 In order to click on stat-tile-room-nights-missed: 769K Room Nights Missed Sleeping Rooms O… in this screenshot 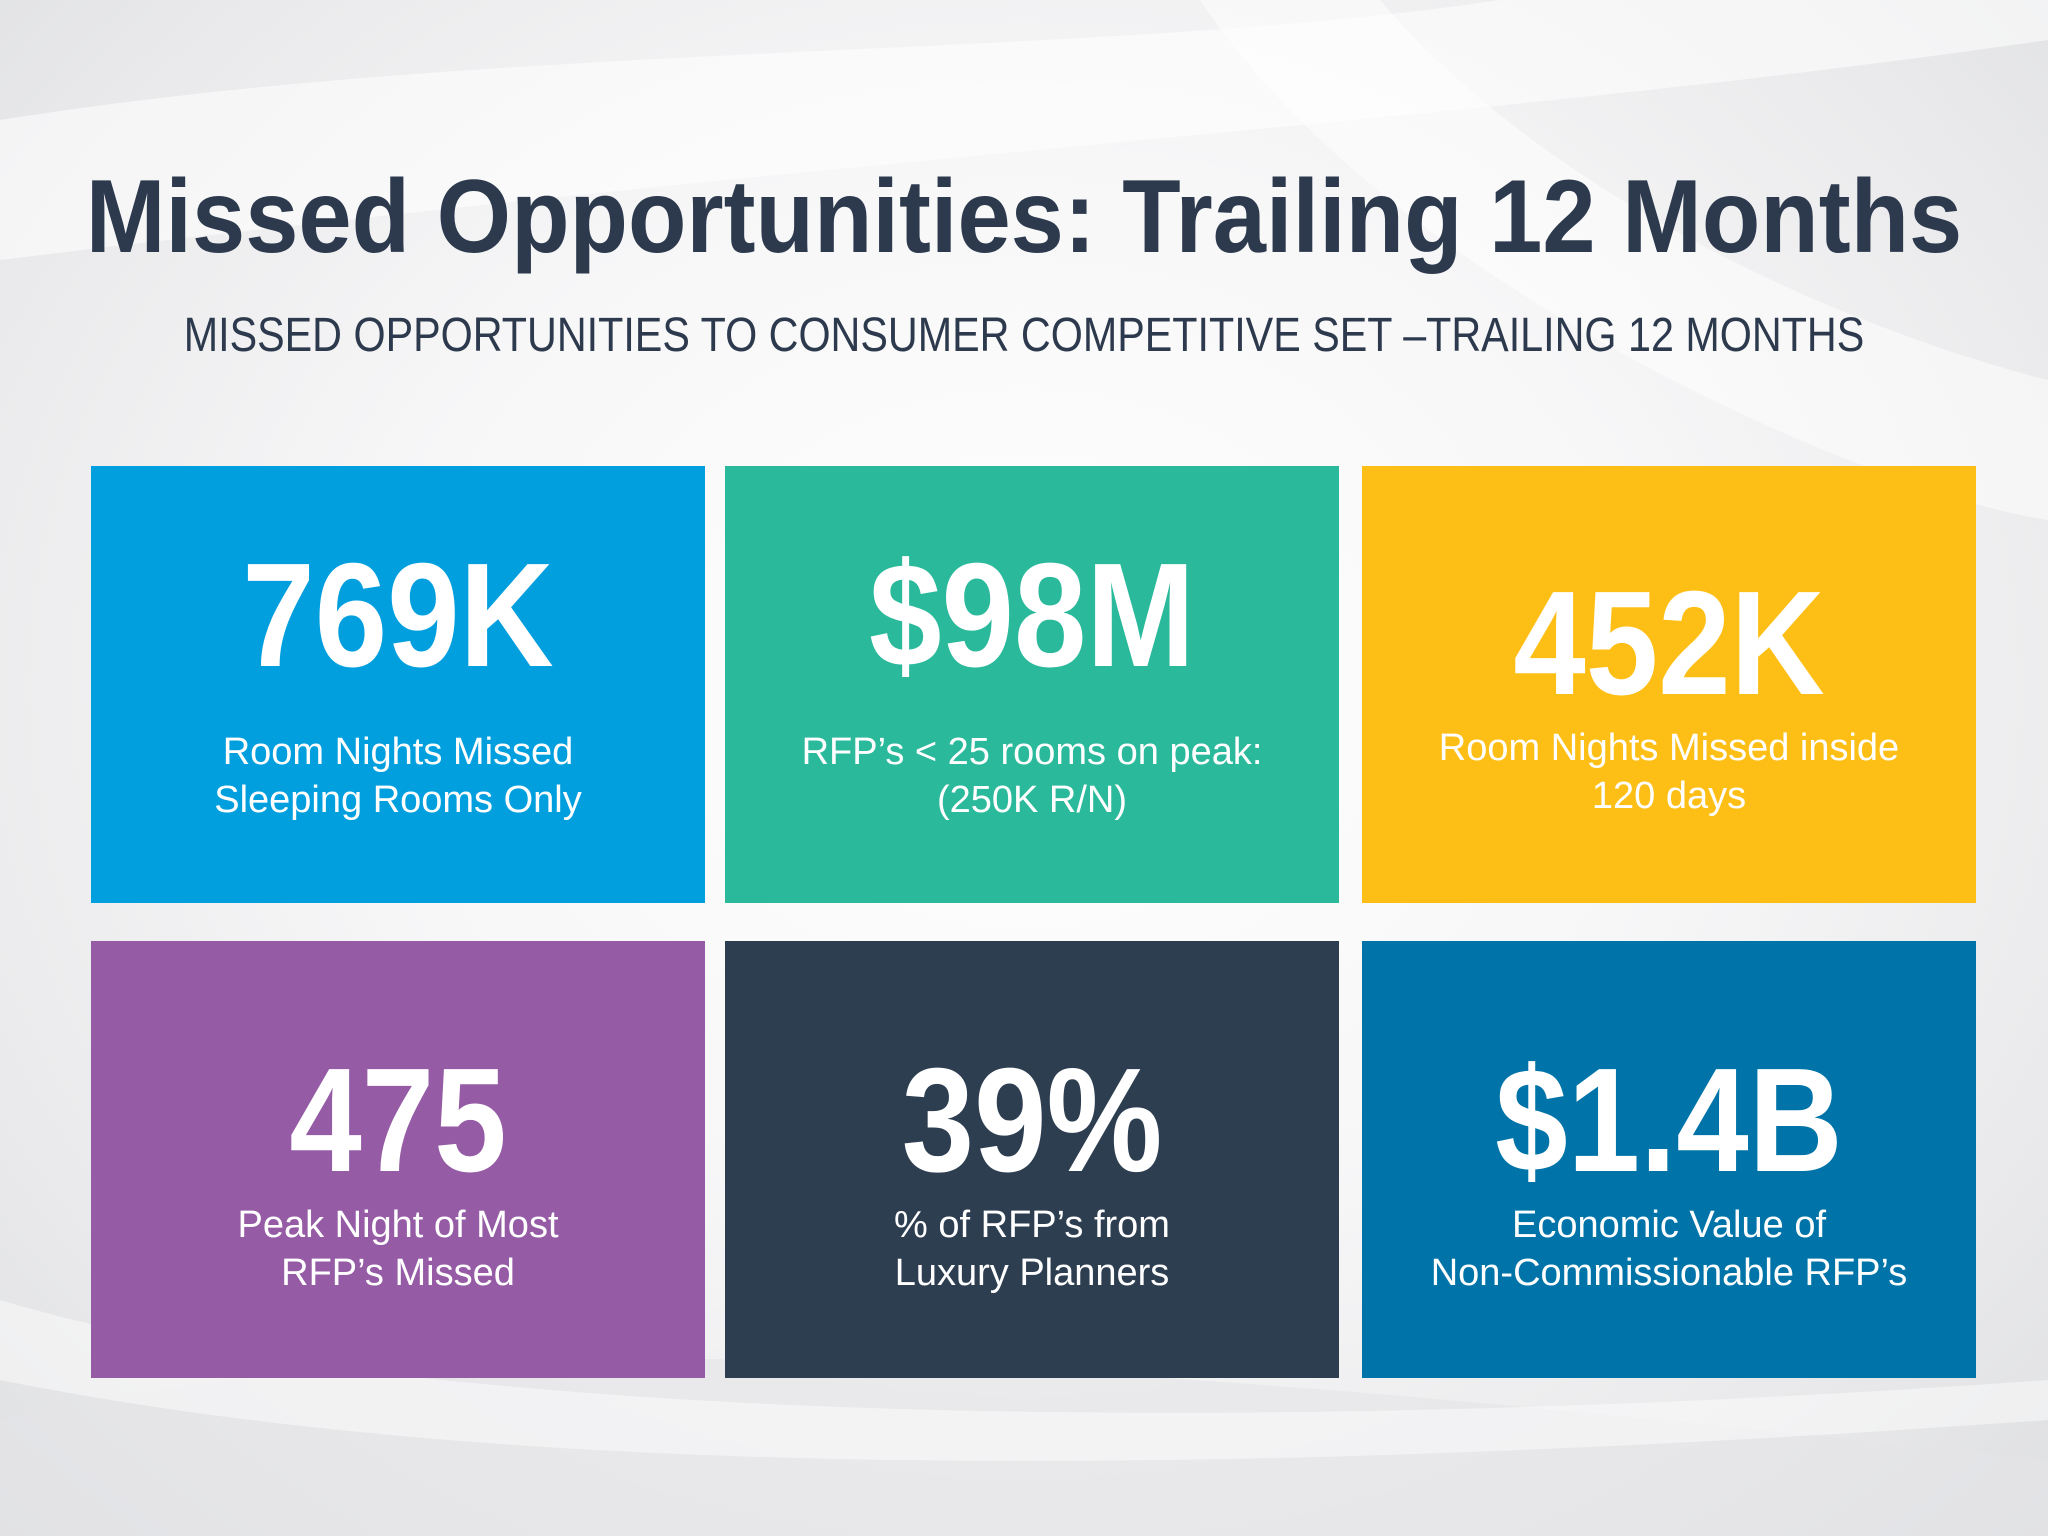, I will do `click(398, 684)`.